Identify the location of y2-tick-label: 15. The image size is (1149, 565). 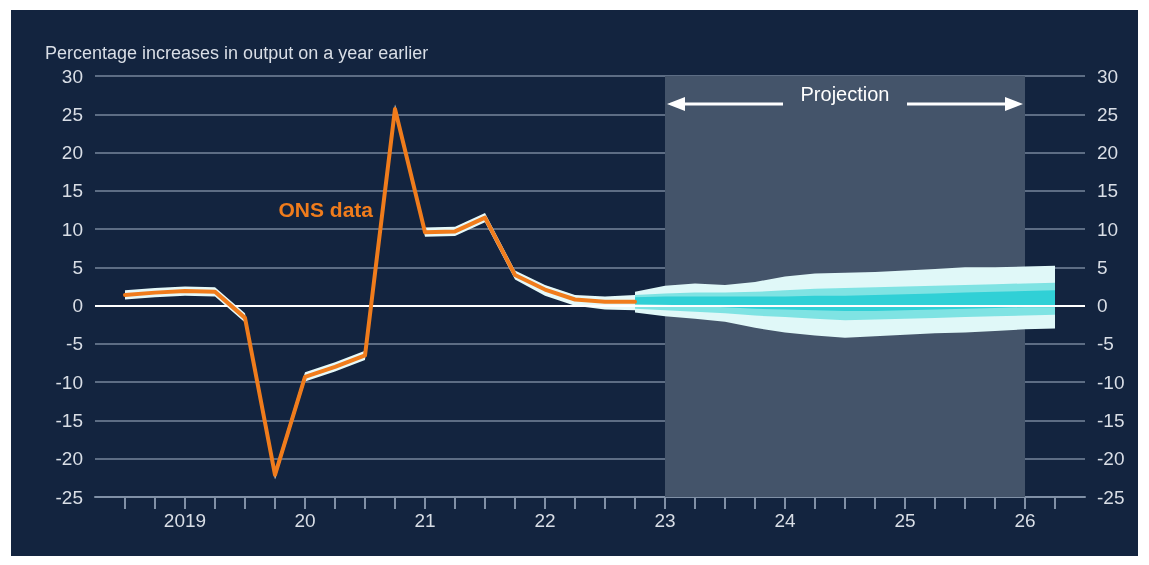
(1108, 191).